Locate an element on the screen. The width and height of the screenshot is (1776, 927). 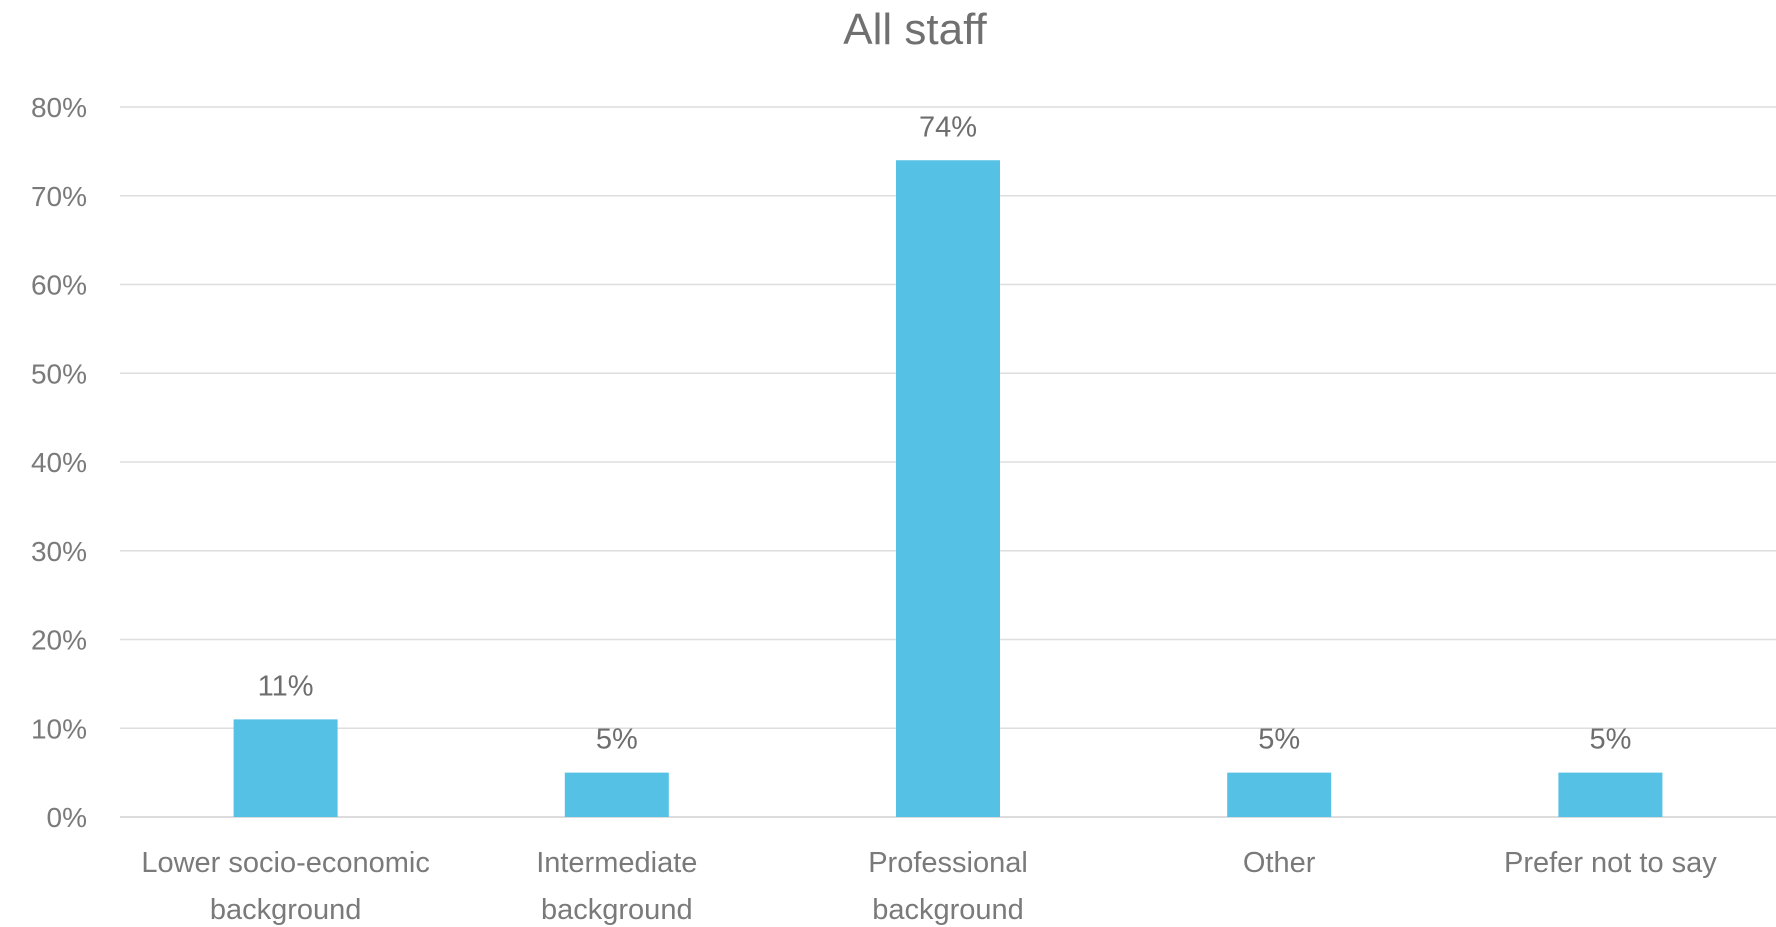
y-tick-label: 0% is located at coordinates (67, 817).